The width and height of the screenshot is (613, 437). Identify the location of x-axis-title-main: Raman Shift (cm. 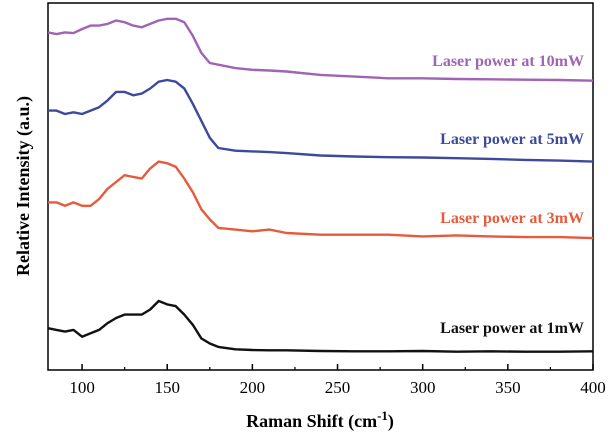
(311, 421).